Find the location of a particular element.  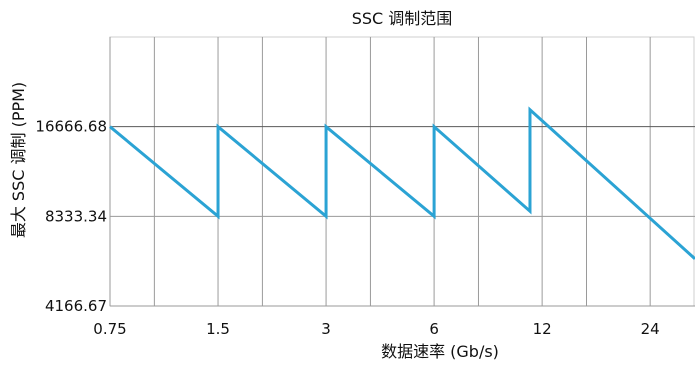

y-axis-title: 最大 SSC 调制 (PPM) is located at coordinates (18, 160).